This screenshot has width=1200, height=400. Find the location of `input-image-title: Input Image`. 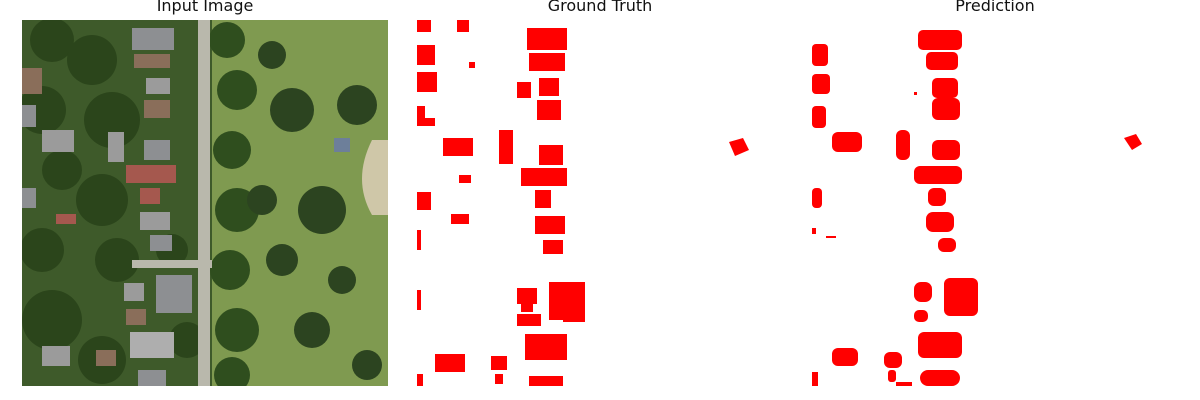

input-image-title: Input Image is located at coordinates (205, 7).